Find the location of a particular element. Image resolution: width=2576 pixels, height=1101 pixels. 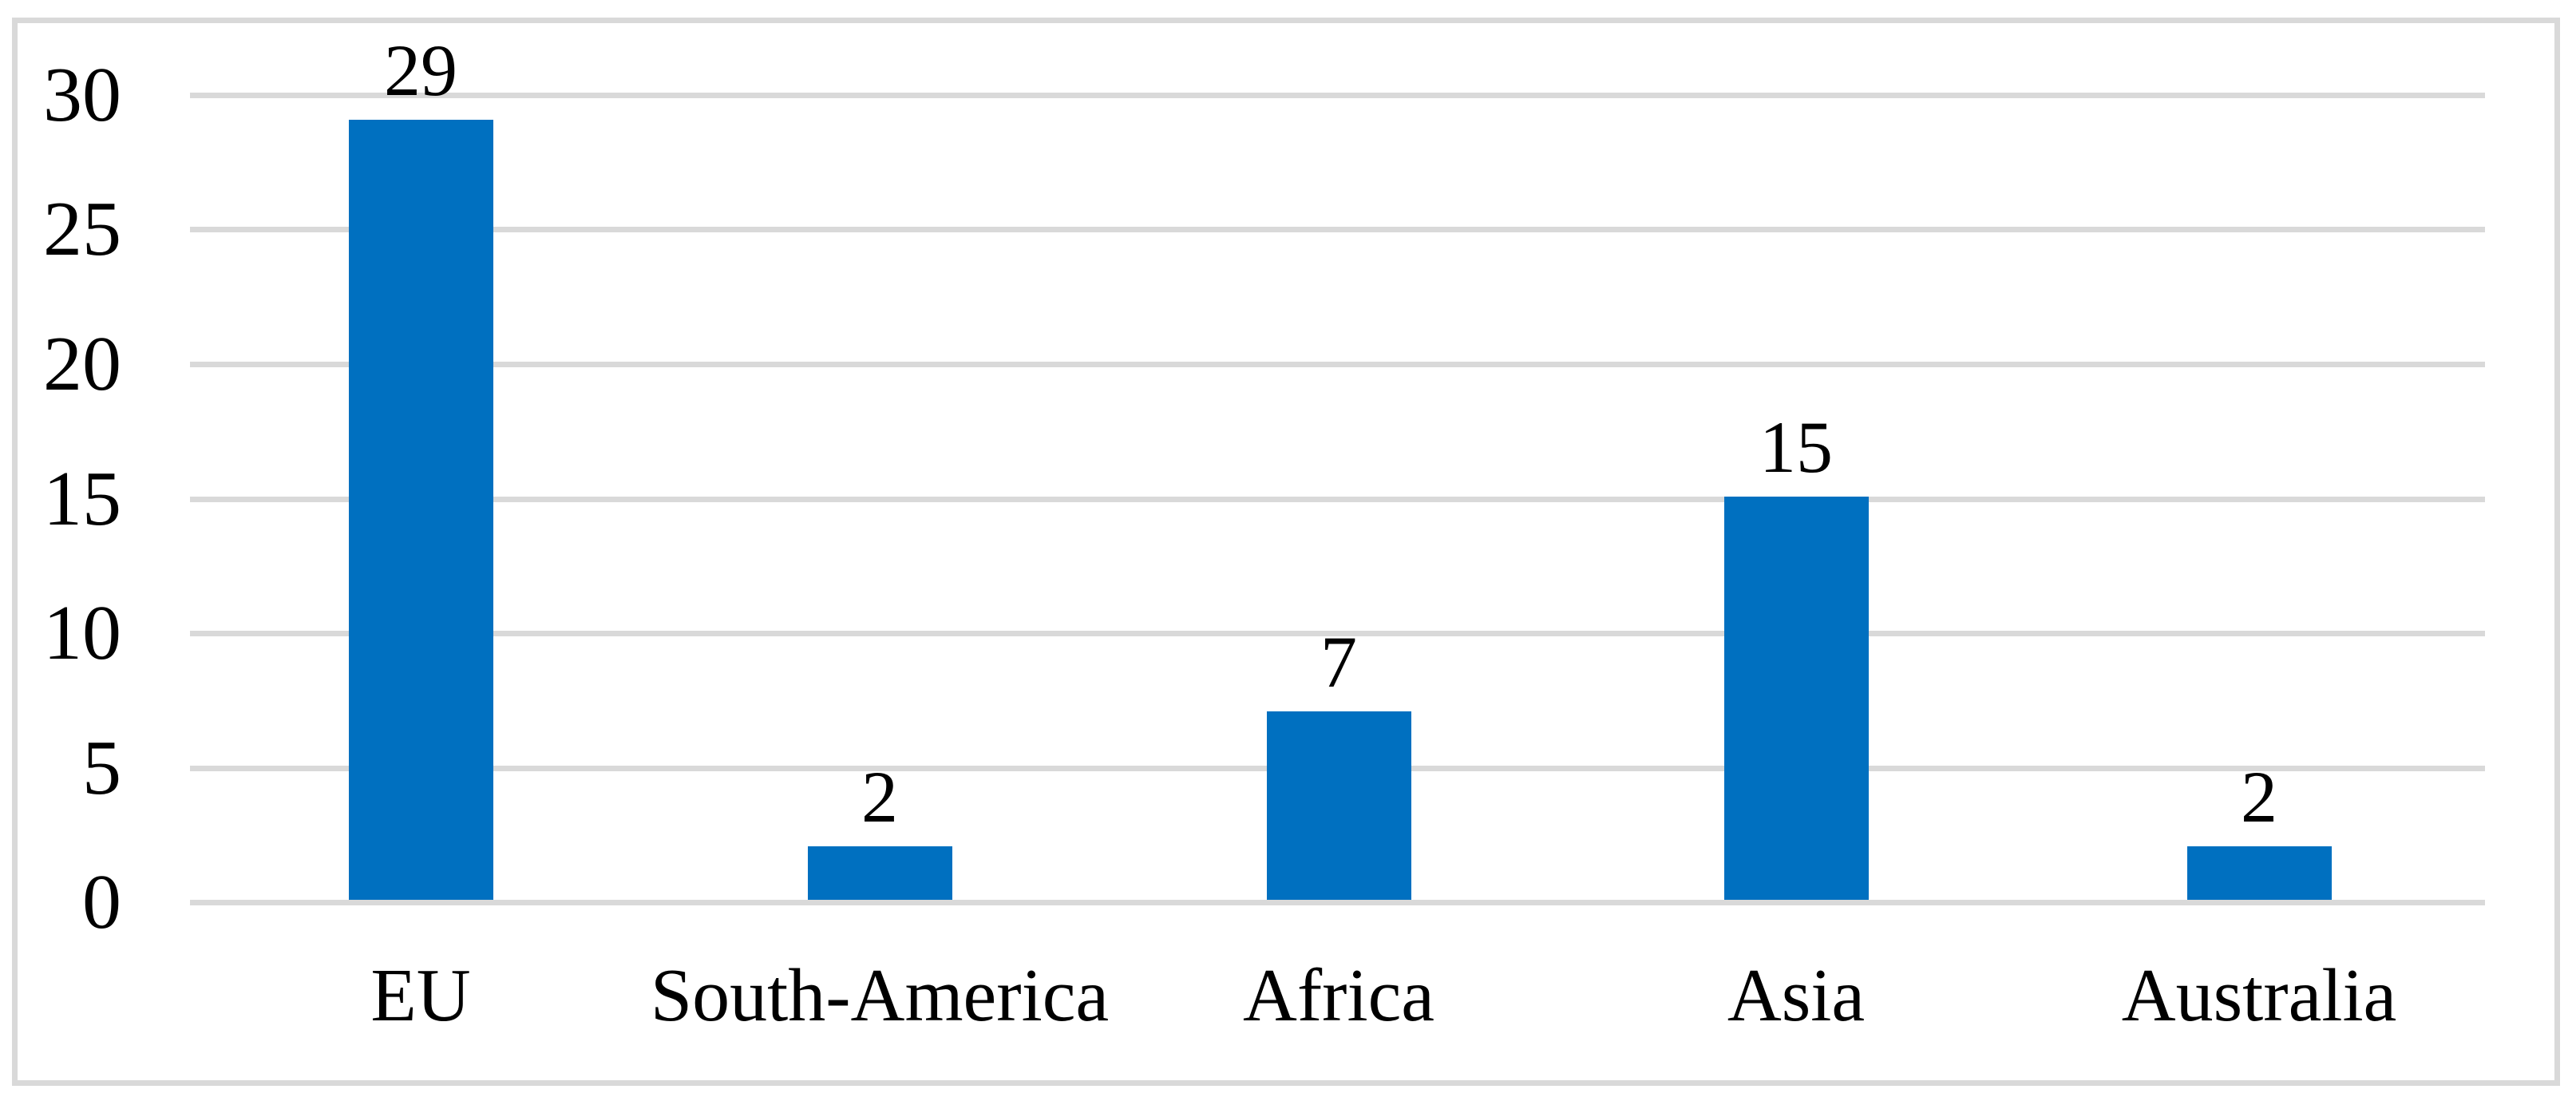

y-tick-label-30: 30 is located at coordinates (82, 95).